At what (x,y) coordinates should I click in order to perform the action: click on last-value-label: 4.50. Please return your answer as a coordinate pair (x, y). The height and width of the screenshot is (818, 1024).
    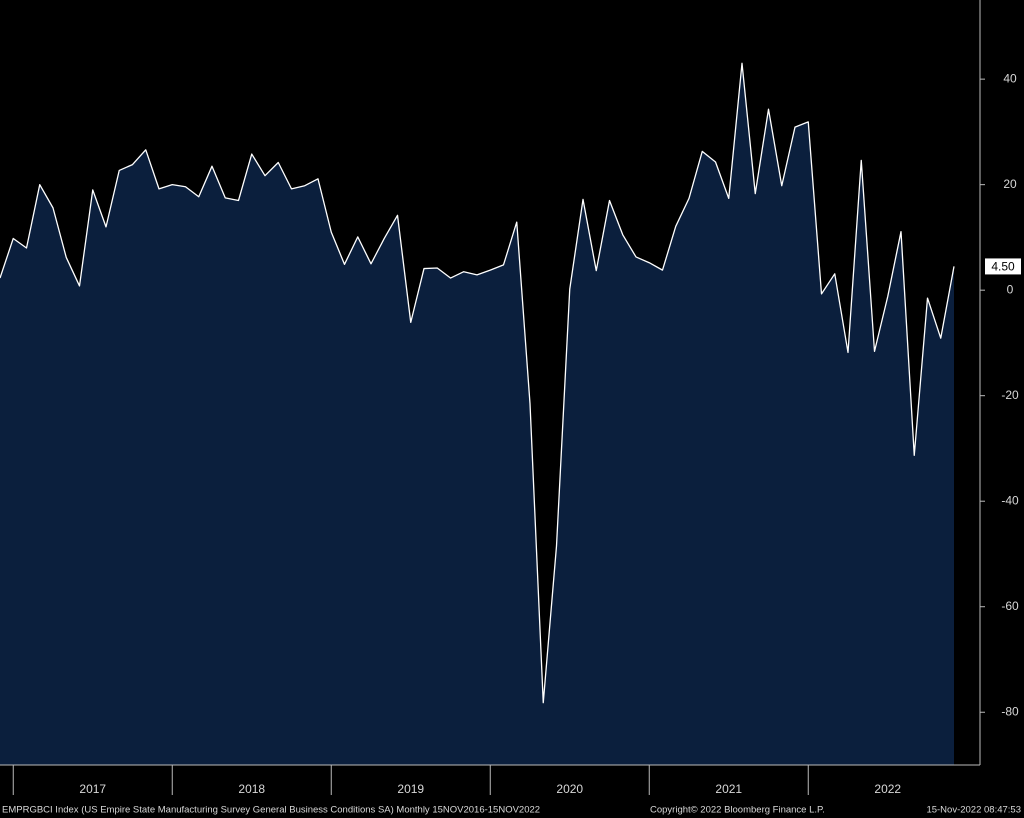
    Looking at the image, I should click on (1003, 267).